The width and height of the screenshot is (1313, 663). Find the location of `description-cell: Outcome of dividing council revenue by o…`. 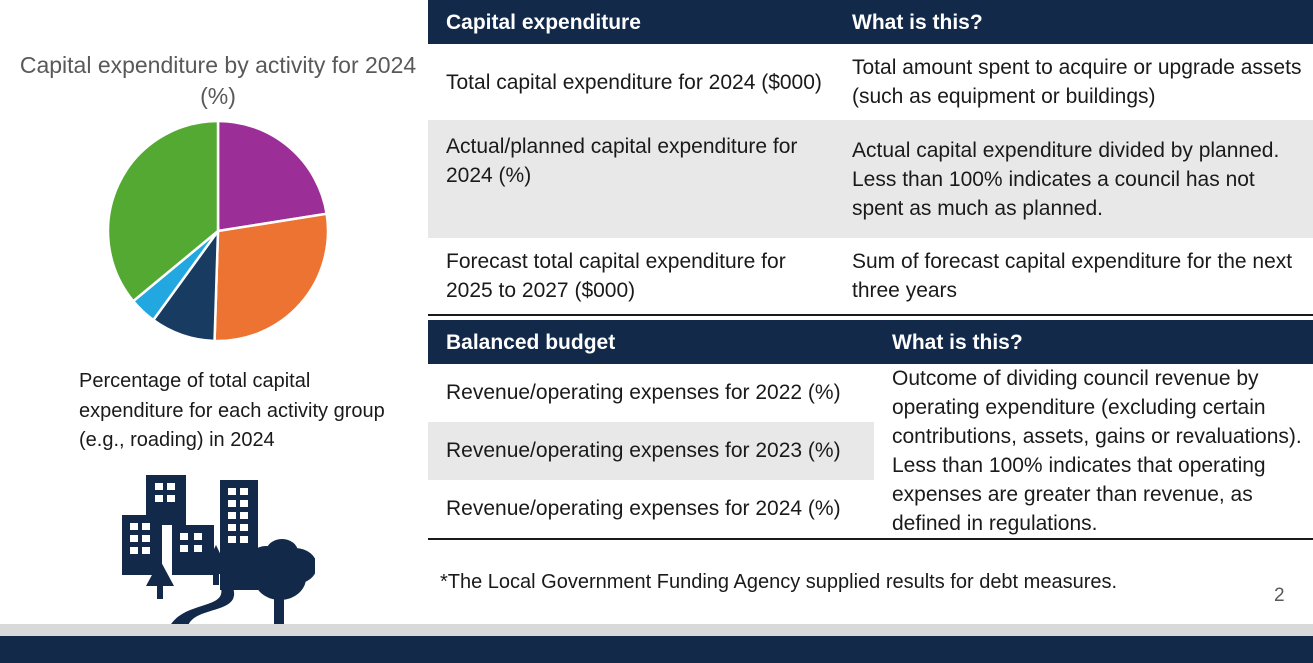

description-cell: Outcome of dividing council revenue by o… is located at coordinates (1097, 451).